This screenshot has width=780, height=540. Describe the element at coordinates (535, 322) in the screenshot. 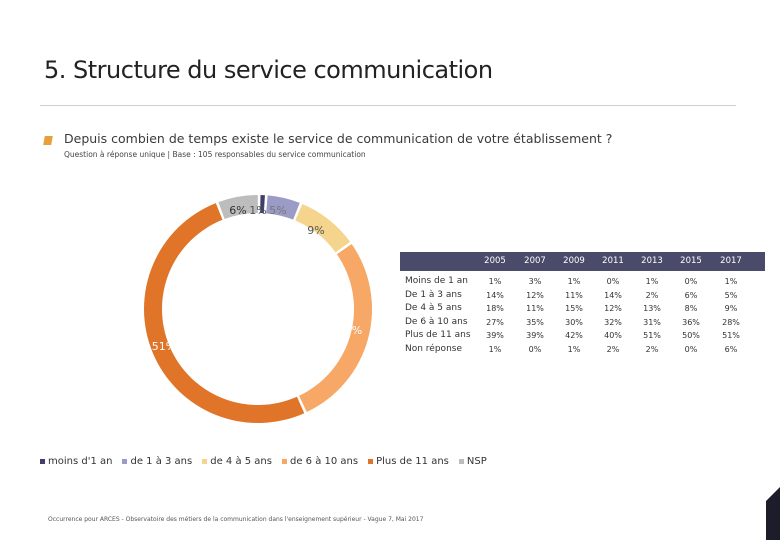

I see `table-cell: 35%` at that location.